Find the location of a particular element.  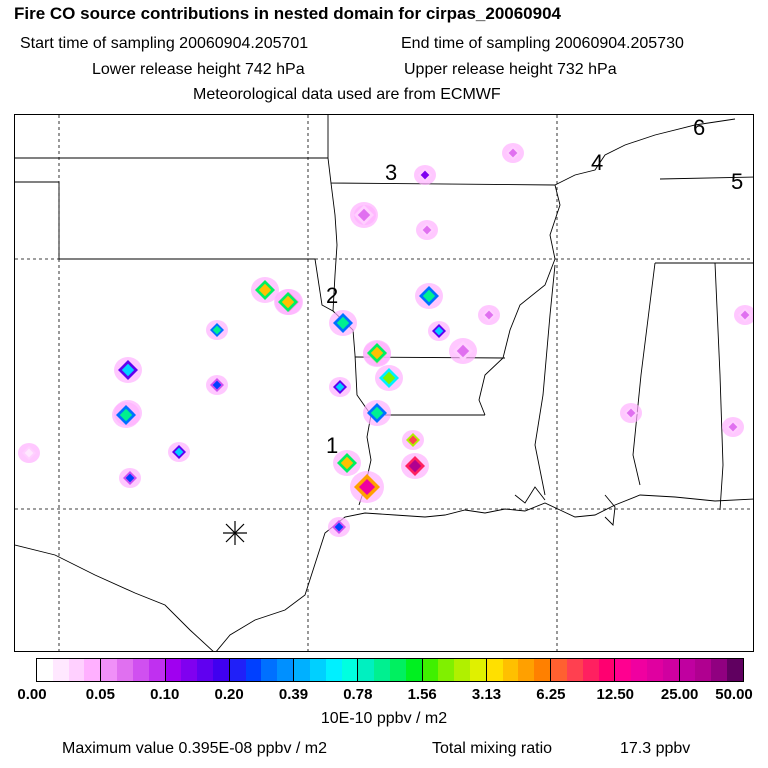

met-data-text: Meteorological data used are from ECMWF is located at coordinates (347, 94).